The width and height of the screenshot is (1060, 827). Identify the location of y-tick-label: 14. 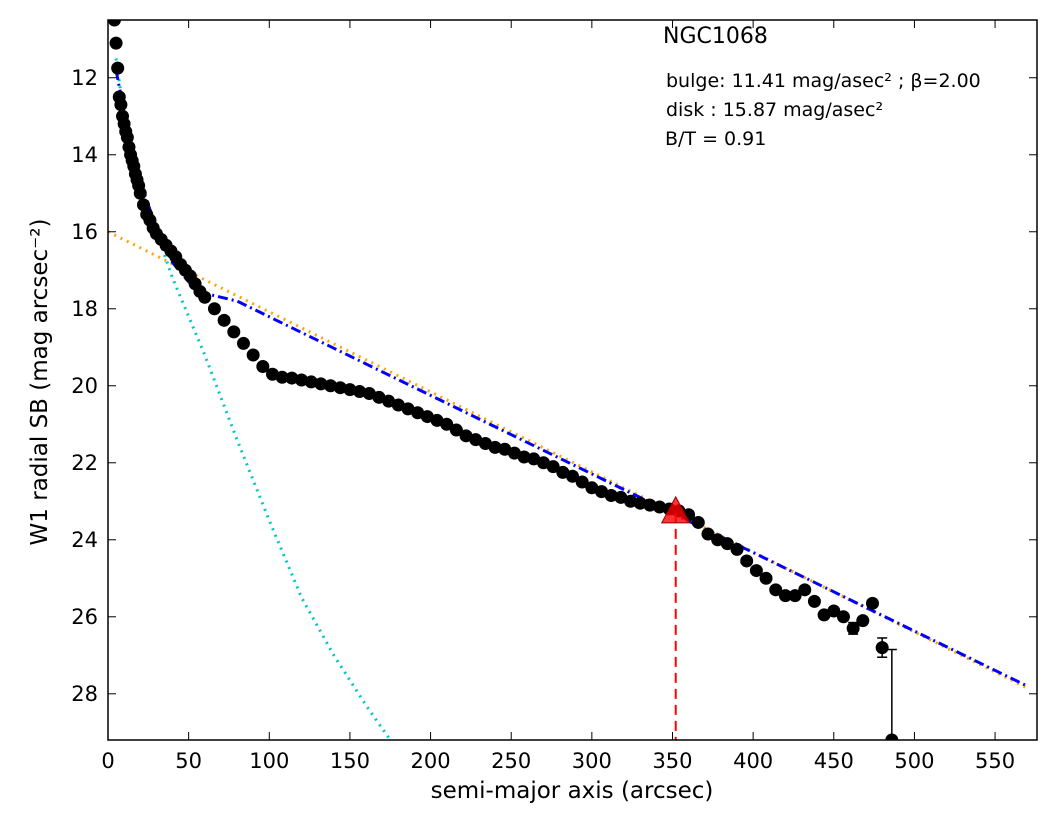
(84, 155).